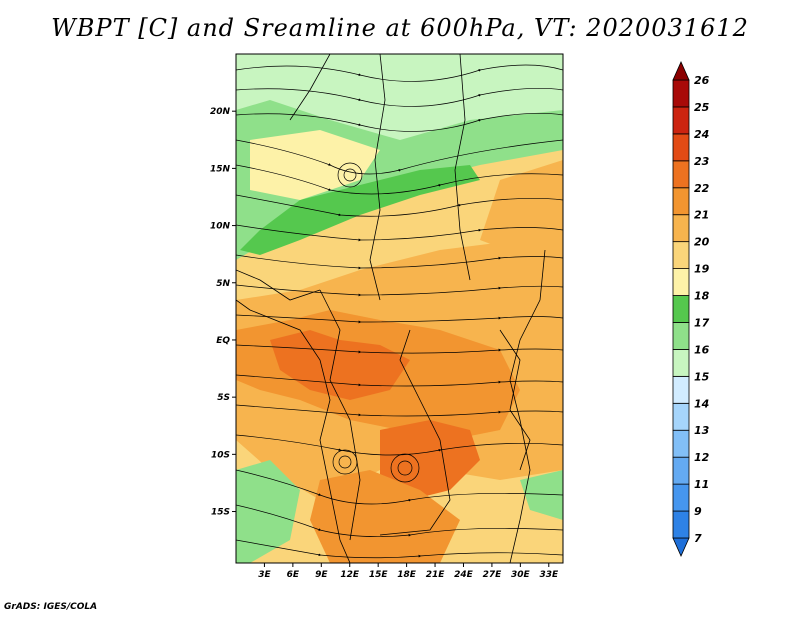 The height and width of the screenshot is (618, 800). I want to click on latitude-label: 20N, so click(220, 112).